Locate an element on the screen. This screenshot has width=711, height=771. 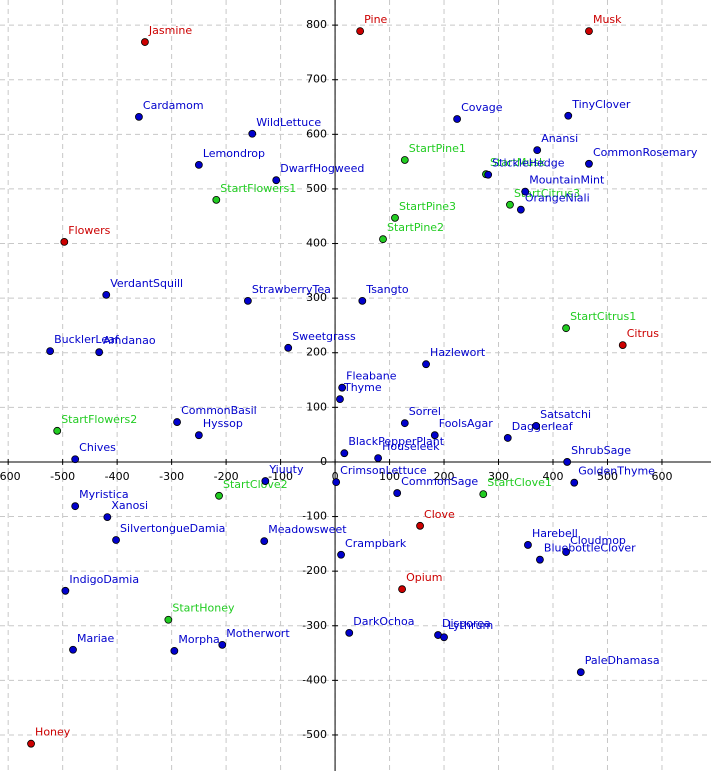
point-label: CrimsonLettuce is located at coordinates (383, 470).